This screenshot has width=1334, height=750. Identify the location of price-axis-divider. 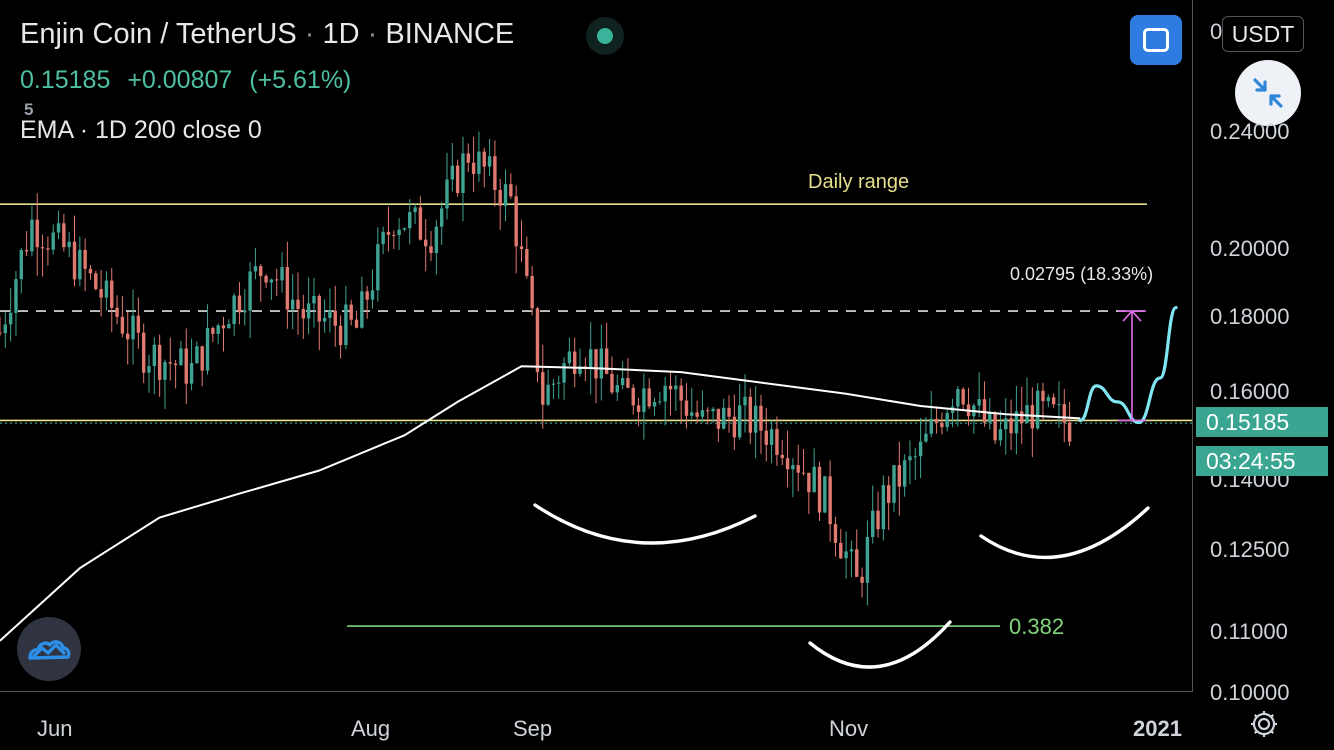
(1192, 346).